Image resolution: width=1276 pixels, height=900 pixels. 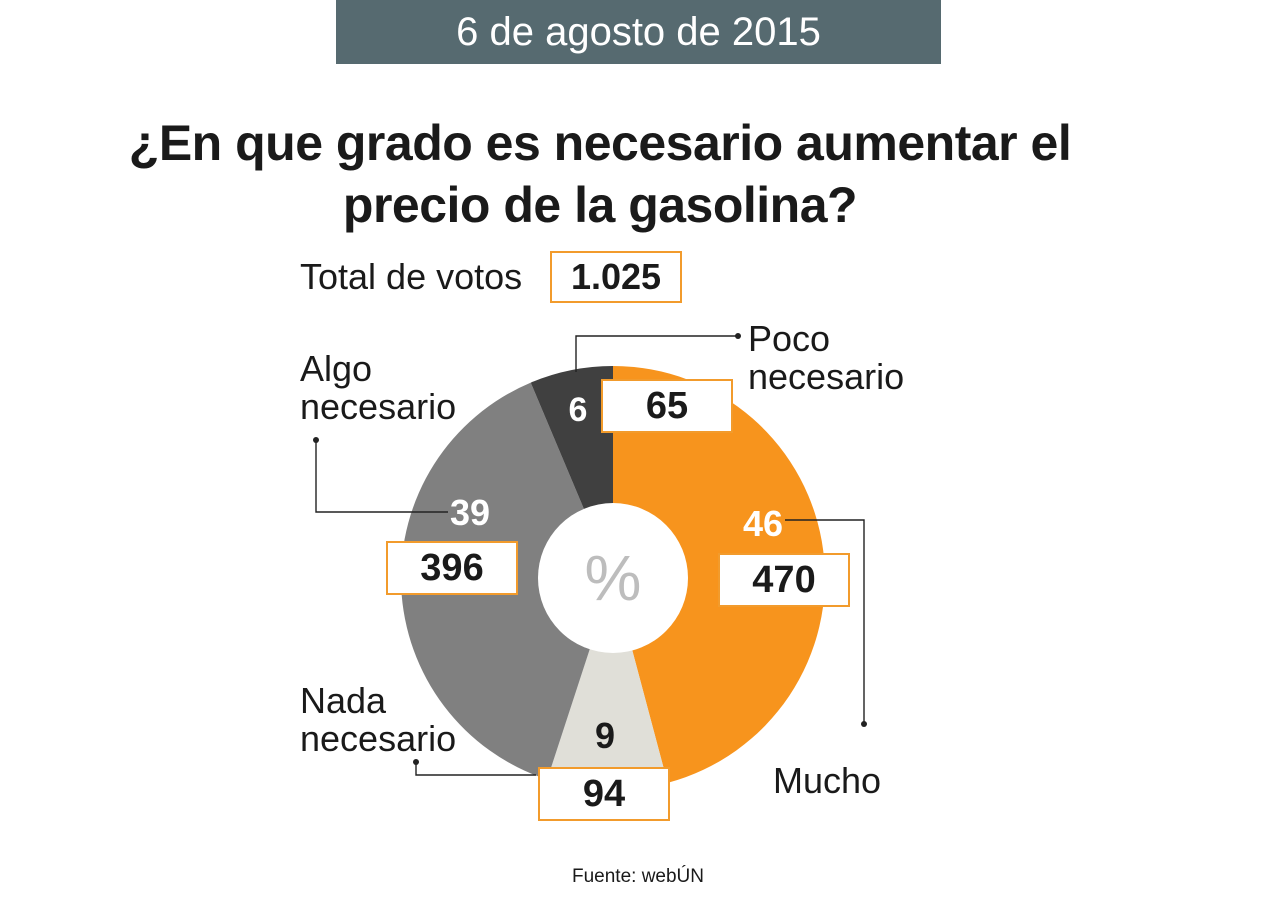 I want to click on count-box-mucho: 470, so click(x=784, y=580).